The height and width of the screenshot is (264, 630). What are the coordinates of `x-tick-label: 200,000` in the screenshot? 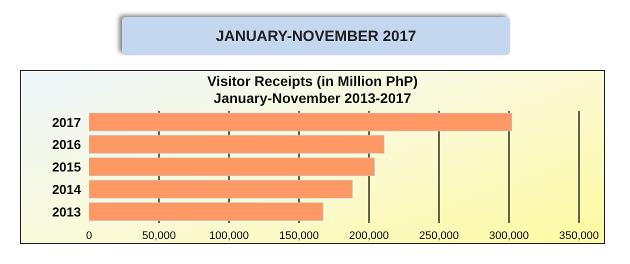 It's located at (369, 236).